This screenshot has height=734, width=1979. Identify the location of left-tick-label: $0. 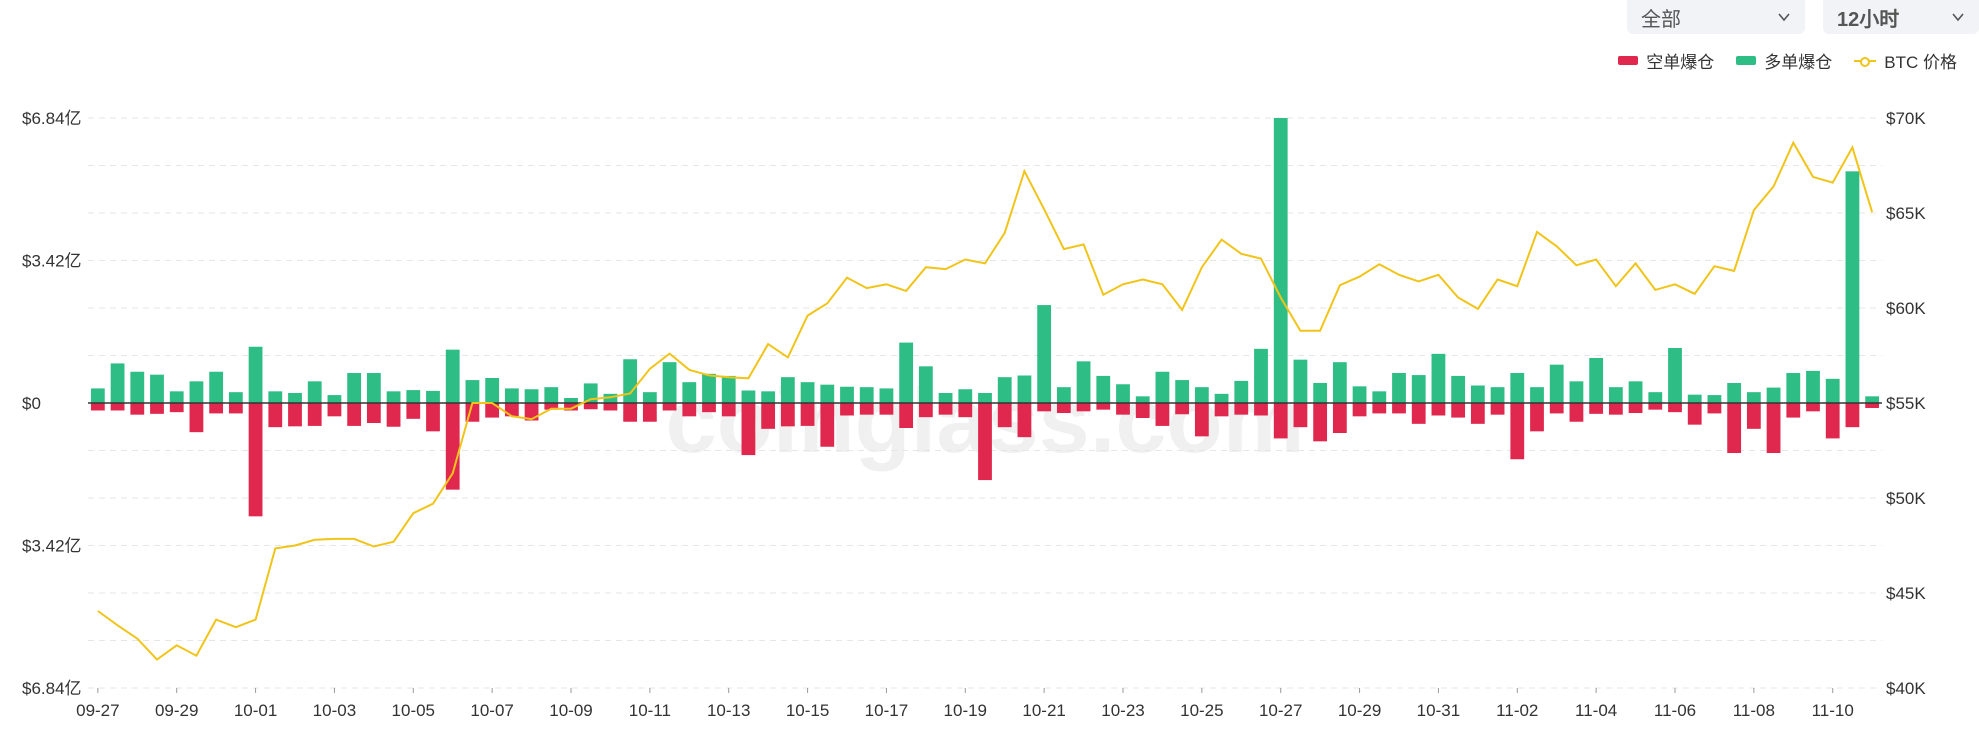
(31, 403).